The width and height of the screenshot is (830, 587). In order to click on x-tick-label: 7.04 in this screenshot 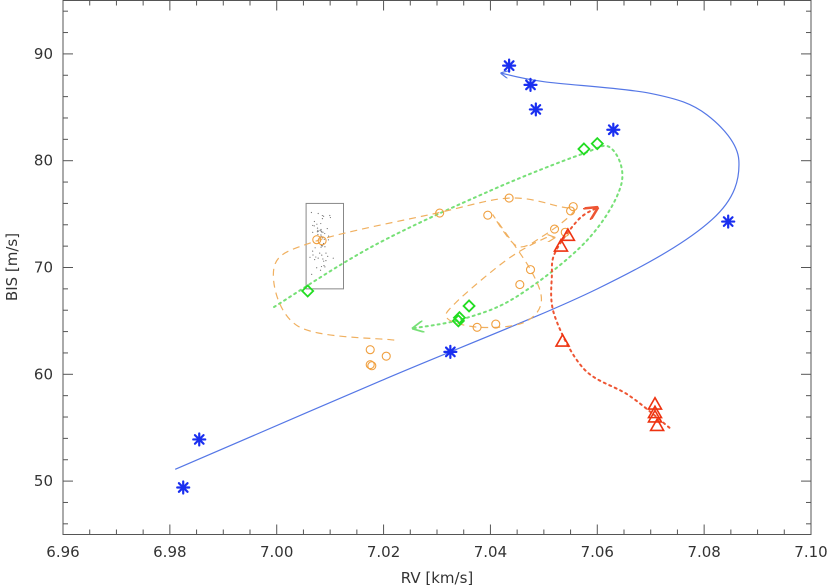, I will do `click(490, 552)`.